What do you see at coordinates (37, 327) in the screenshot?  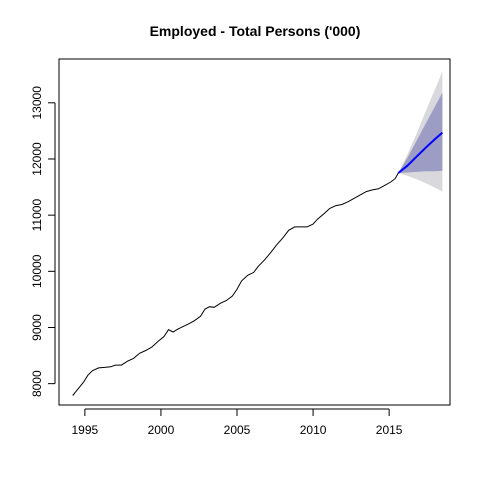 I see `y-tick-label: 9000` at bounding box center [37, 327].